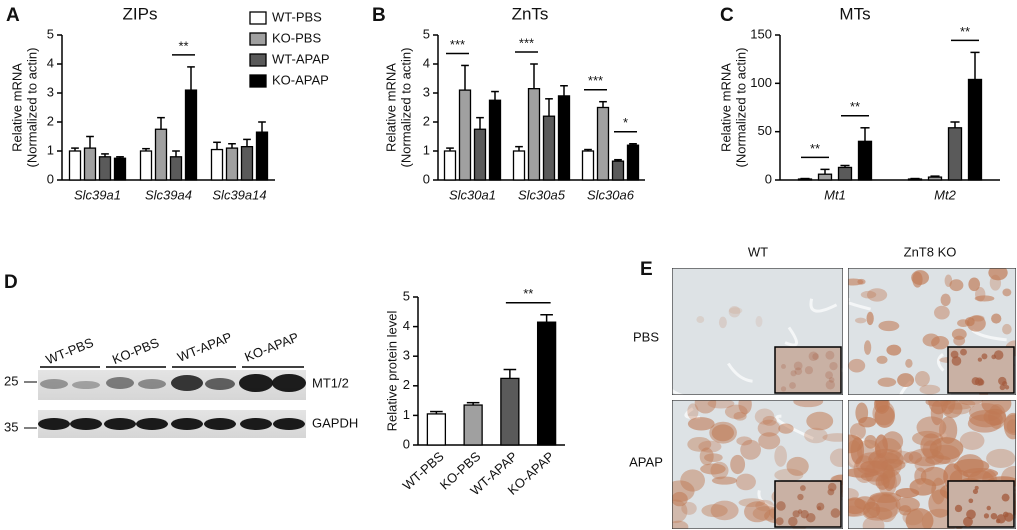 The height and width of the screenshot is (530, 1017). Describe the element at coordinates (50, 33) in the screenshot. I see `y-tick-label: 5` at that location.